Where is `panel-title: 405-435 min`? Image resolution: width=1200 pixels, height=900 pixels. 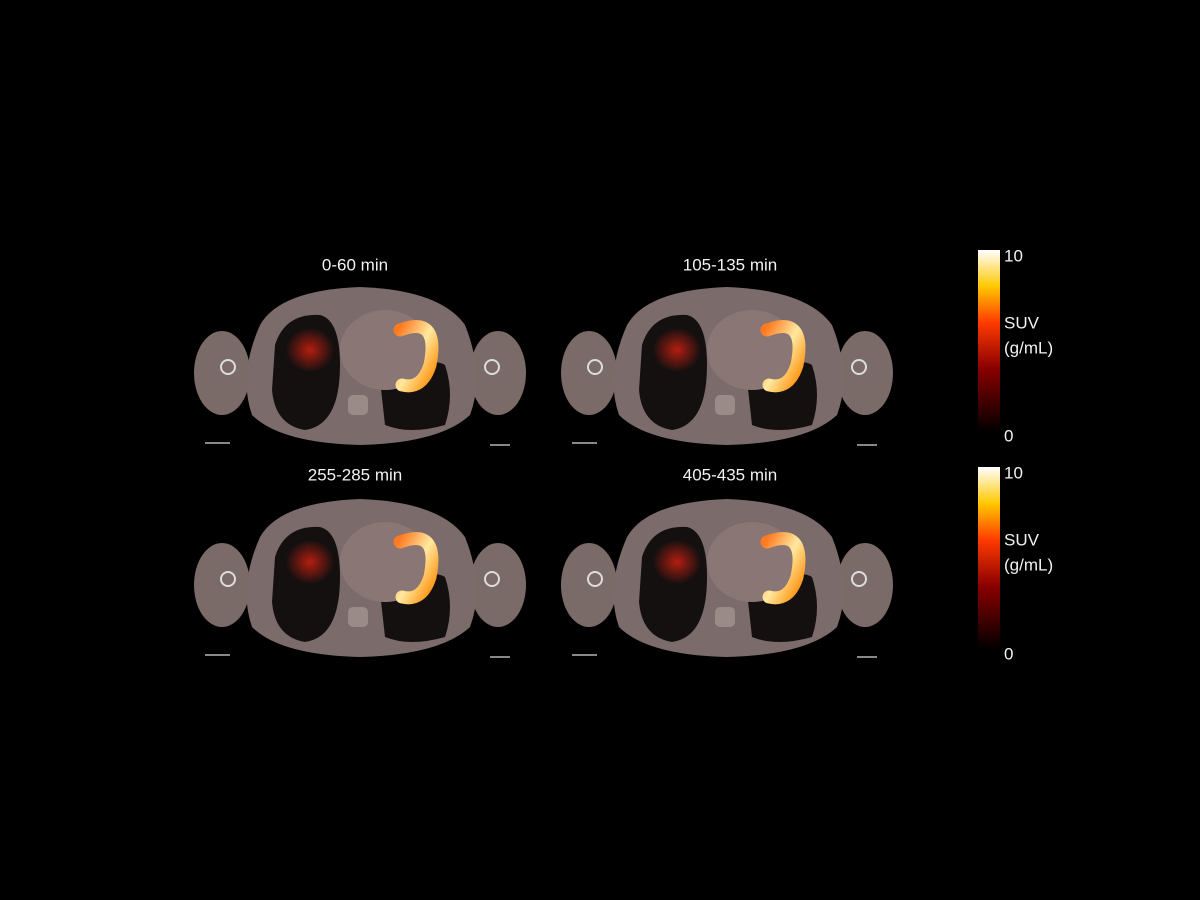
panel-title: 405-435 min is located at coordinates (730, 474).